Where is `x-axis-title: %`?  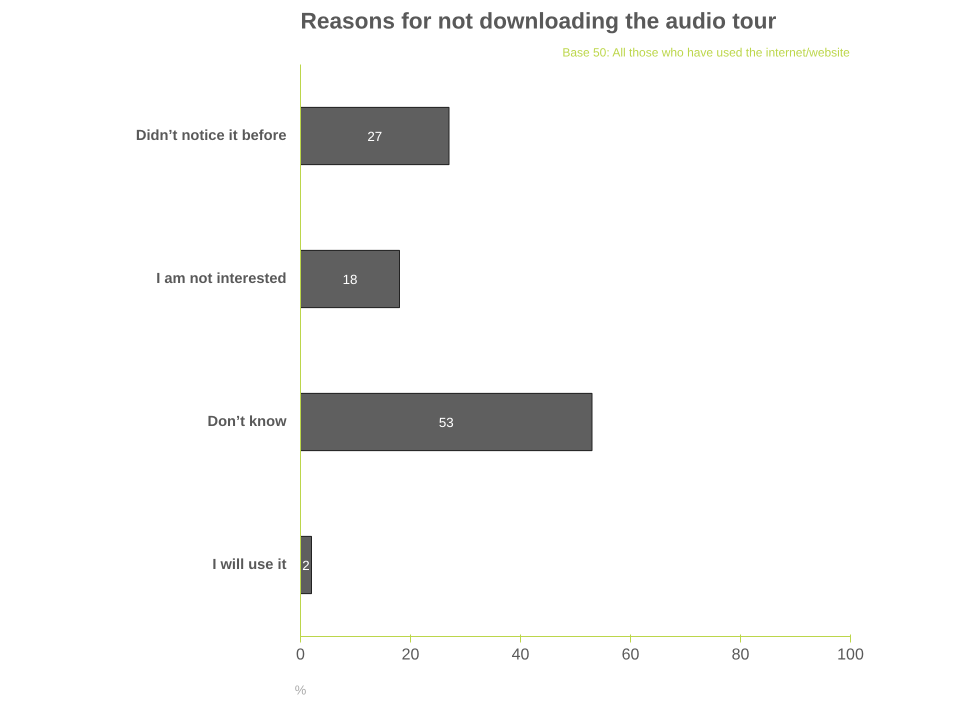
x-axis-title: % is located at coordinates (300, 690).